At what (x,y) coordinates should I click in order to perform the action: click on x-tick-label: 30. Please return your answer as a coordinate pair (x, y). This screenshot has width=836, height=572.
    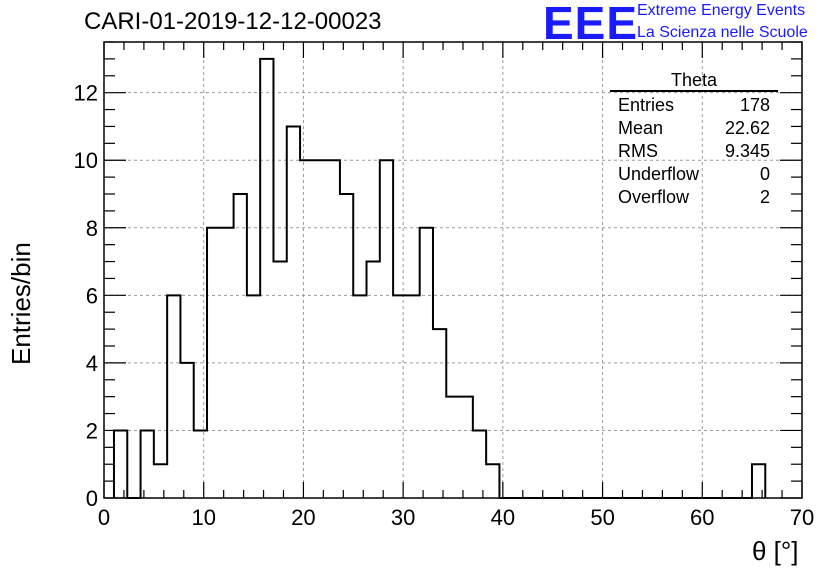
    Looking at the image, I should click on (403, 517).